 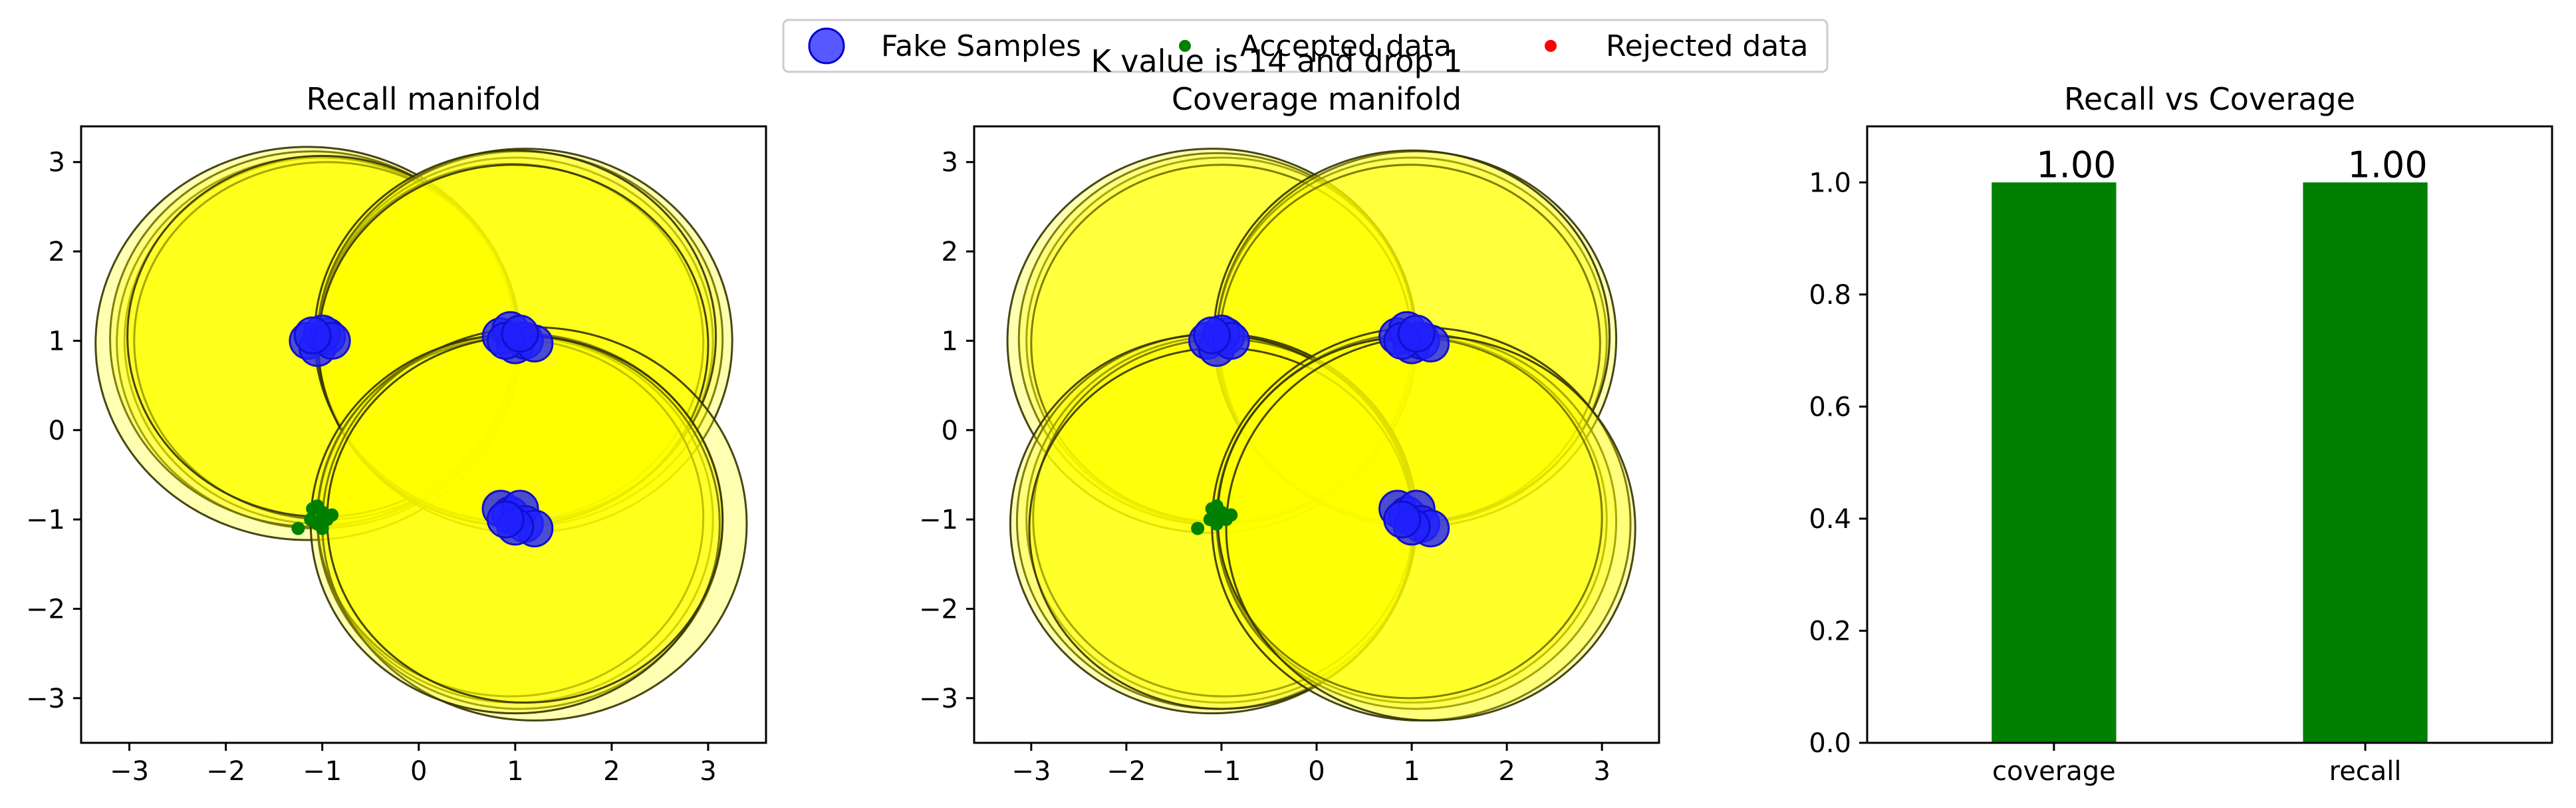 What do you see at coordinates (1412, 771) in the screenshot?
I see `coverage-x-tick-label: 1` at bounding box center [1412, 771].